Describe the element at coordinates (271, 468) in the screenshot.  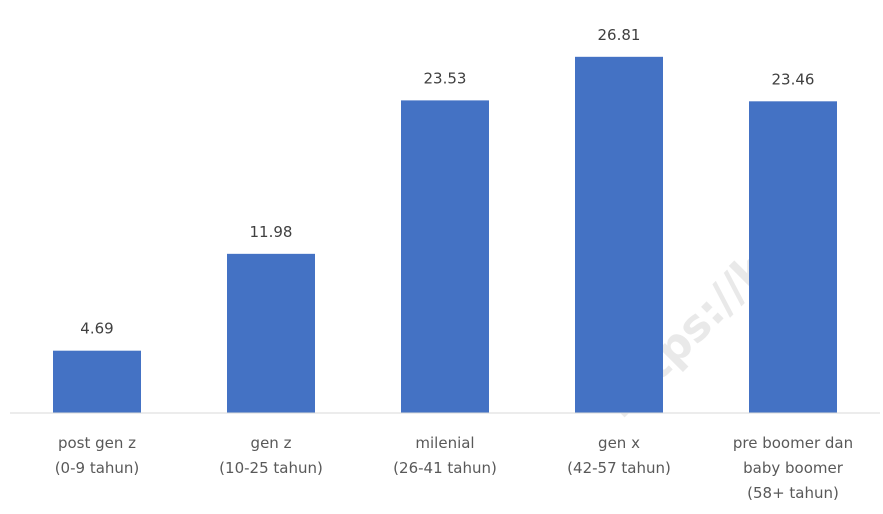
I see `category-tick-label: (10-25 tahun)` at that location.